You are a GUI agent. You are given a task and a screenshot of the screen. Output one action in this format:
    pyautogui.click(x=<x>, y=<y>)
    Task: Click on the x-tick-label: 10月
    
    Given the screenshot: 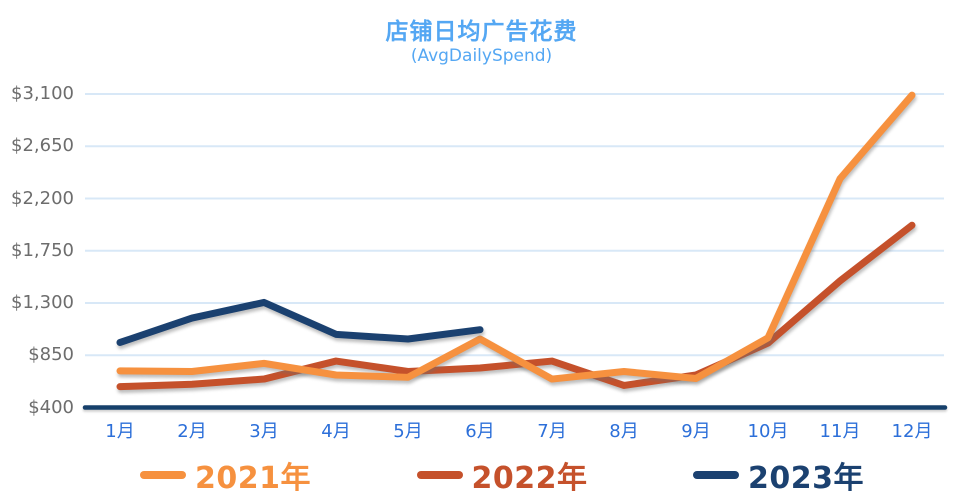 What is the action you would take?
    pyautogui.click(x=768, y=431)
    